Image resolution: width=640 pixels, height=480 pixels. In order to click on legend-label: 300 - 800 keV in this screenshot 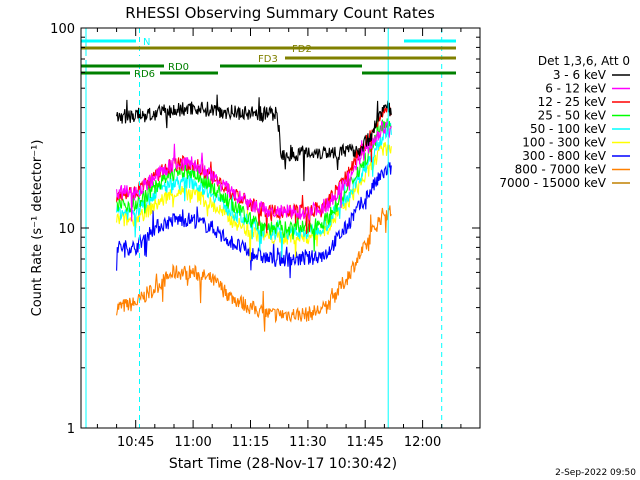, I will do `click(564, 156)`.